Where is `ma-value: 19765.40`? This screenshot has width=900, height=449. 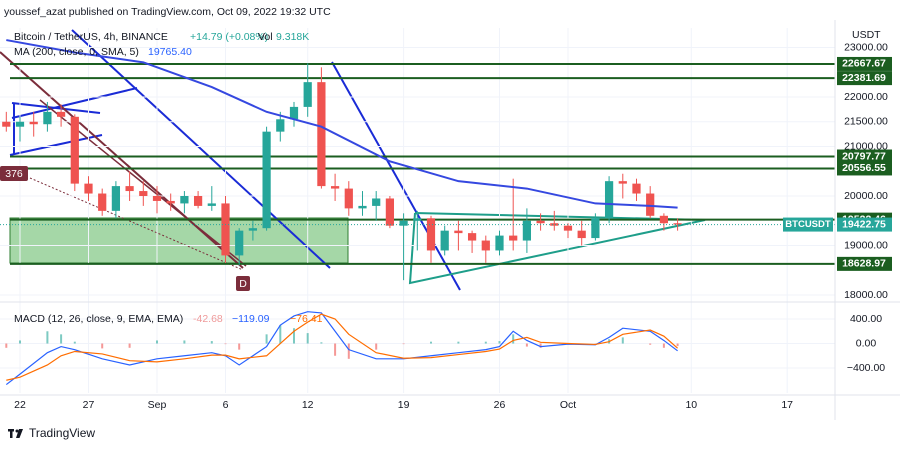 ma-value: 19765.40 is located at coordinates (170, 52).